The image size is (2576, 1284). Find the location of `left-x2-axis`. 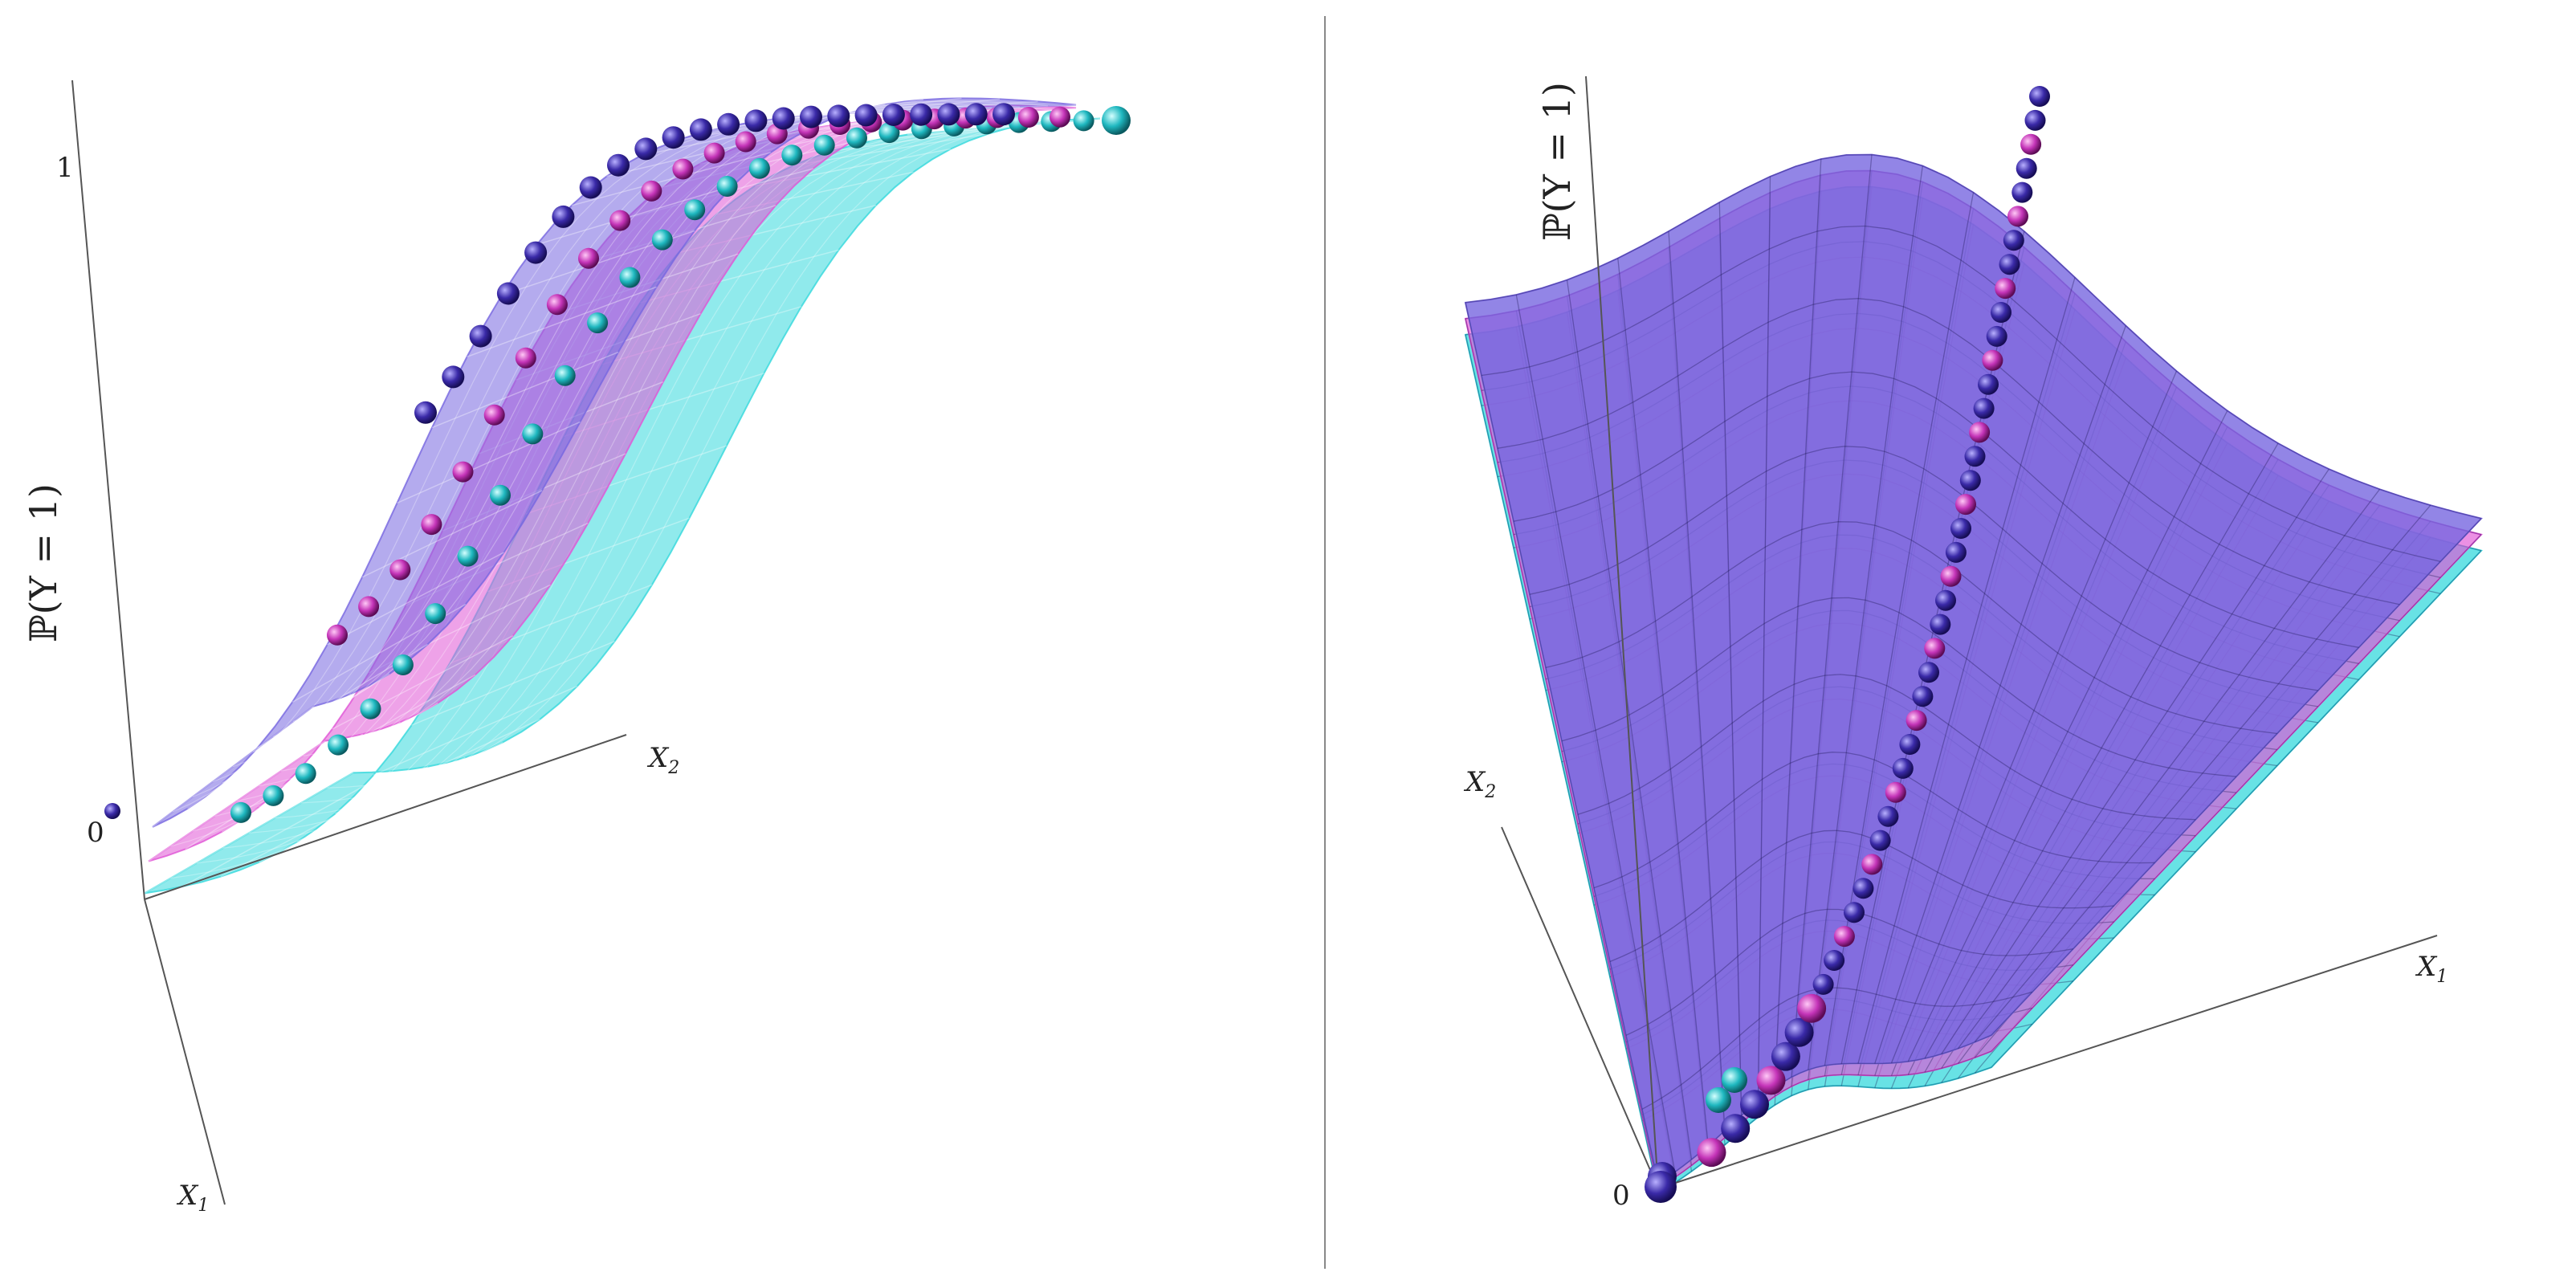

left-x2-axis is located at coordinates (385, 817).